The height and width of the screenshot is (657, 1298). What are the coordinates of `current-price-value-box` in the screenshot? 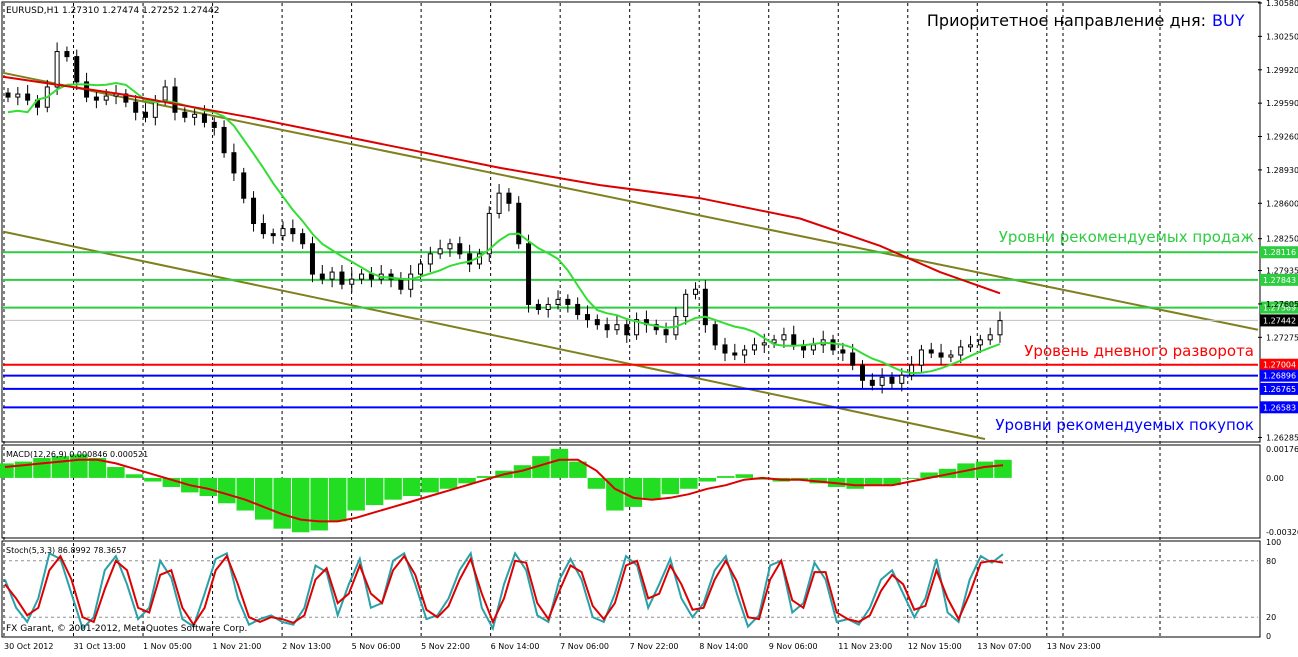 It's located at (1279, 320).